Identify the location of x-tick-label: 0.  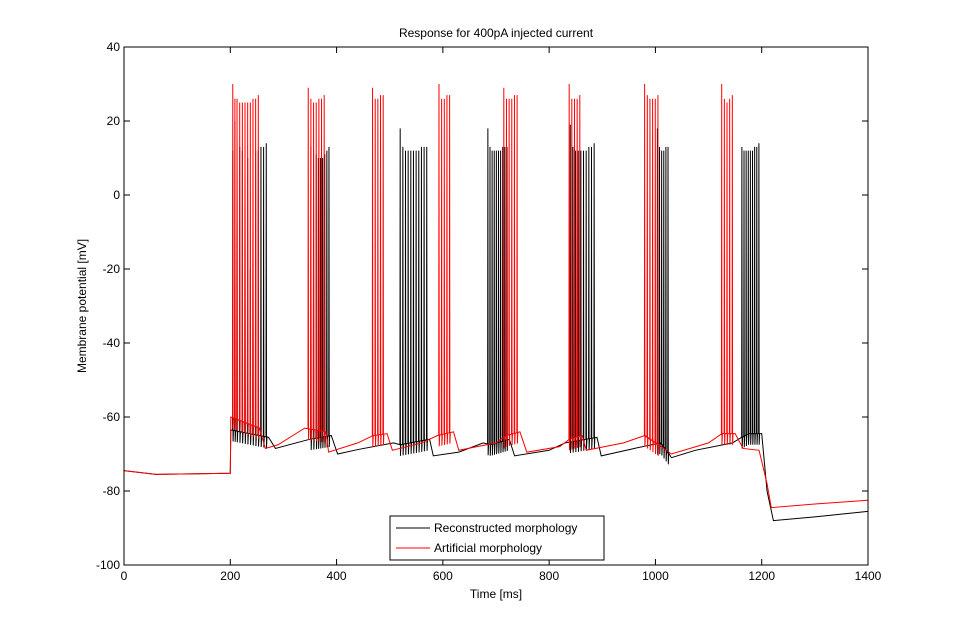
(124, 576).